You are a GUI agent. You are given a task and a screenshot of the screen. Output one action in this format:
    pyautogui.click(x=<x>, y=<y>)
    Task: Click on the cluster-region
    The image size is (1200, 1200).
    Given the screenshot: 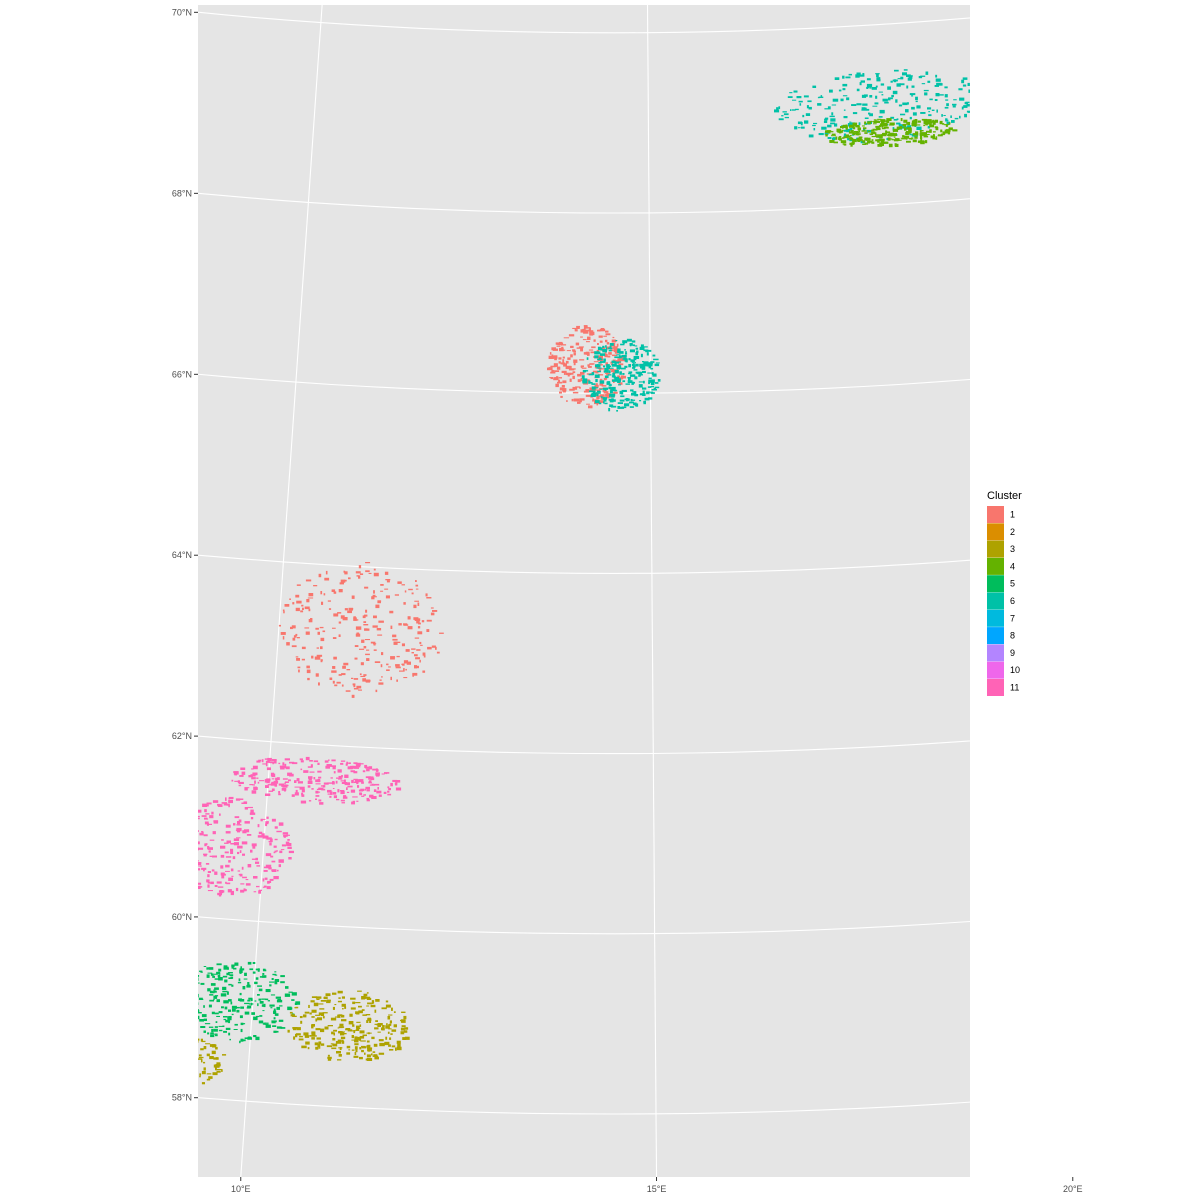 What is the action you would take?
    pyautogui.click(x=110, y=818)
    